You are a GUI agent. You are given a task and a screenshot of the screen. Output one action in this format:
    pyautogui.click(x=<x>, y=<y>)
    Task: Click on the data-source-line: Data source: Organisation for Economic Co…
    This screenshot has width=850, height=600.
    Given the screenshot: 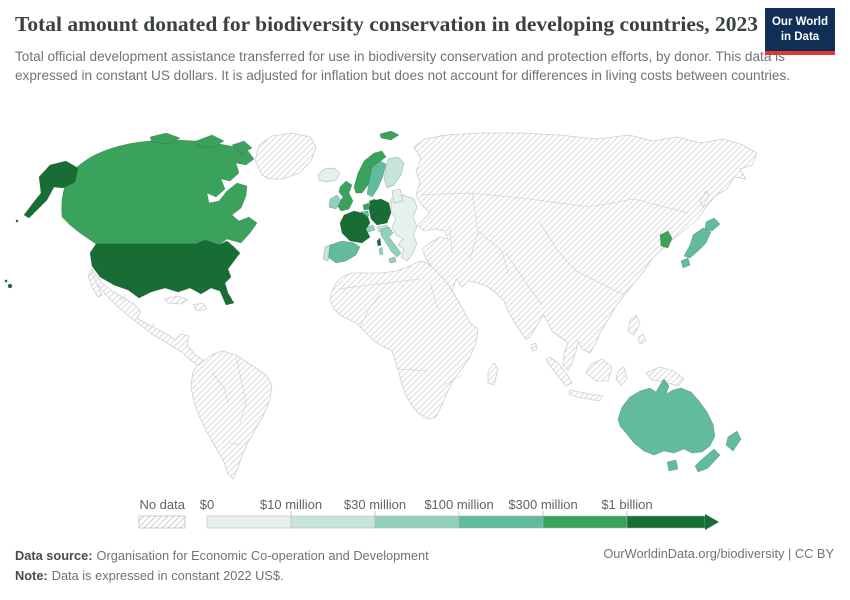 What is the action you would take?
    pyautogui.click(x=222, y=556)
    